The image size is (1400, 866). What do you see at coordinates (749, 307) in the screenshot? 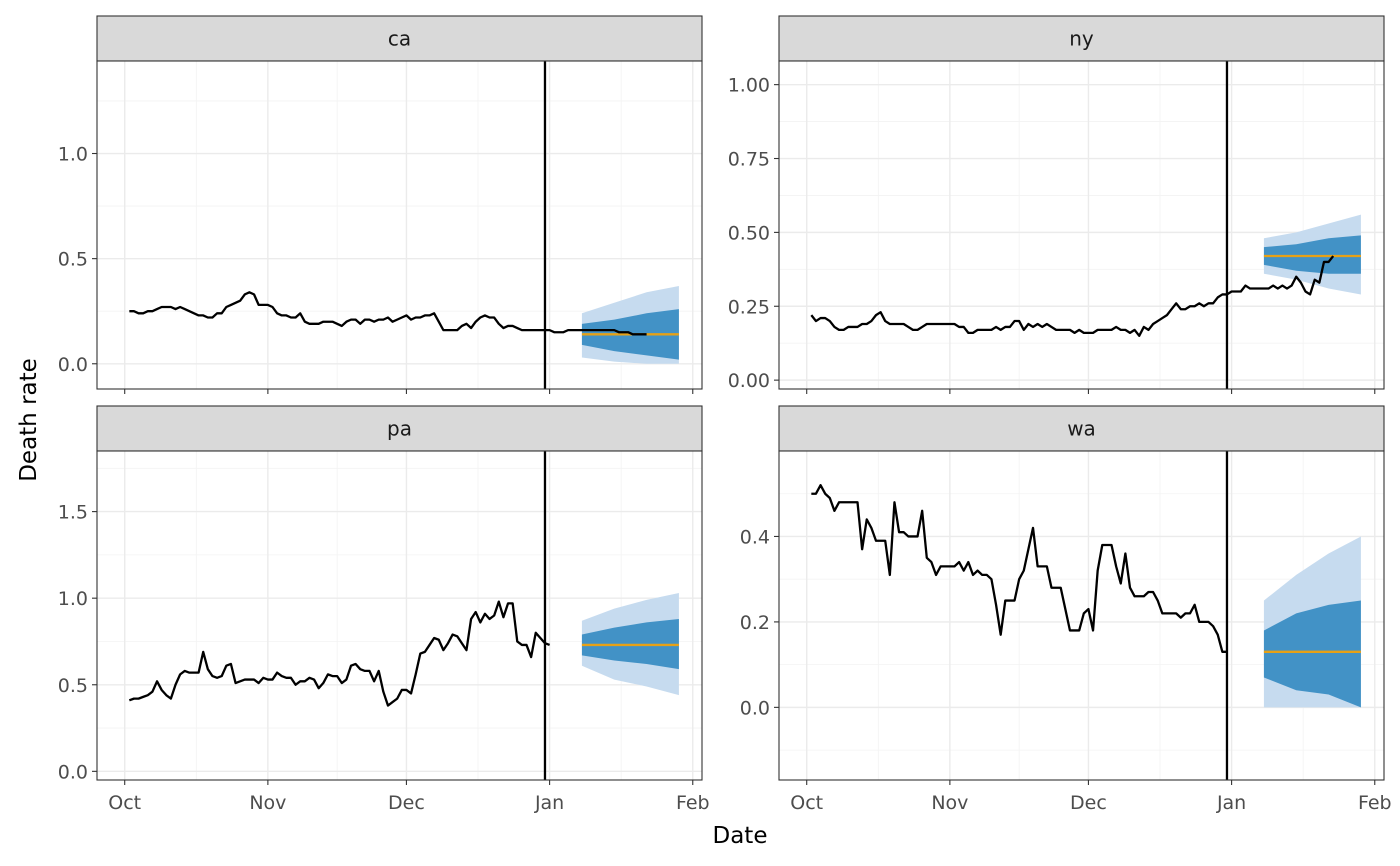
I see `y-tick-label: 0.25` at bounding box center [749, 307].